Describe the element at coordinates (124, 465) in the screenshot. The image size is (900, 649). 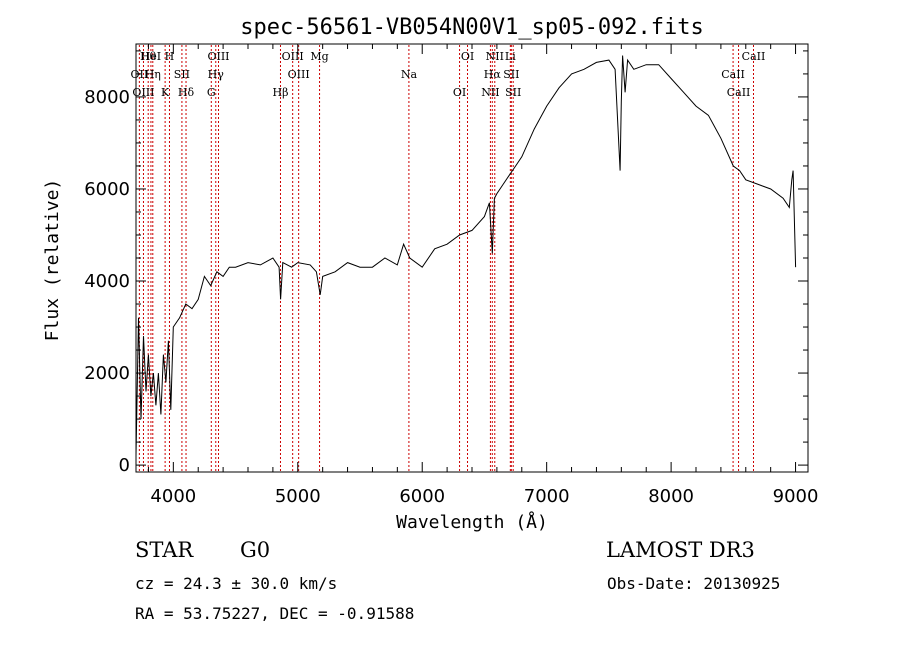
I see `y-tick-label: 0` at that location.